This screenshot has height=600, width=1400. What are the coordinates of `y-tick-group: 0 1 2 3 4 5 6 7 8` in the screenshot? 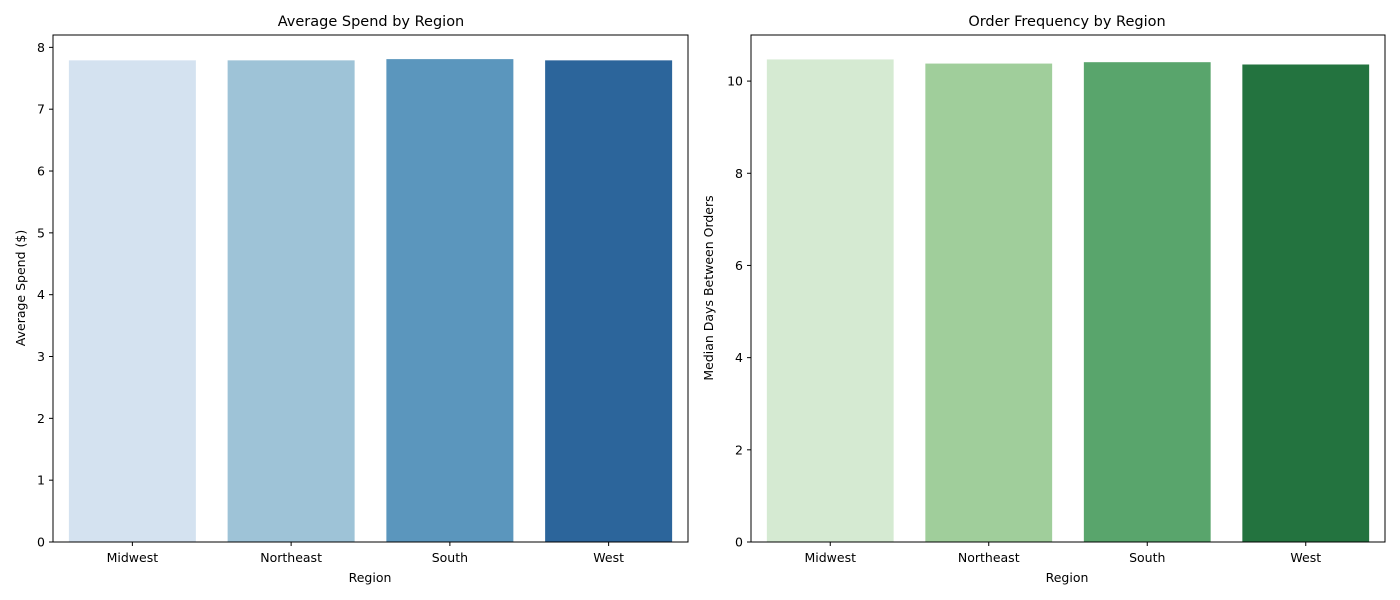 It's located at (45, 295).